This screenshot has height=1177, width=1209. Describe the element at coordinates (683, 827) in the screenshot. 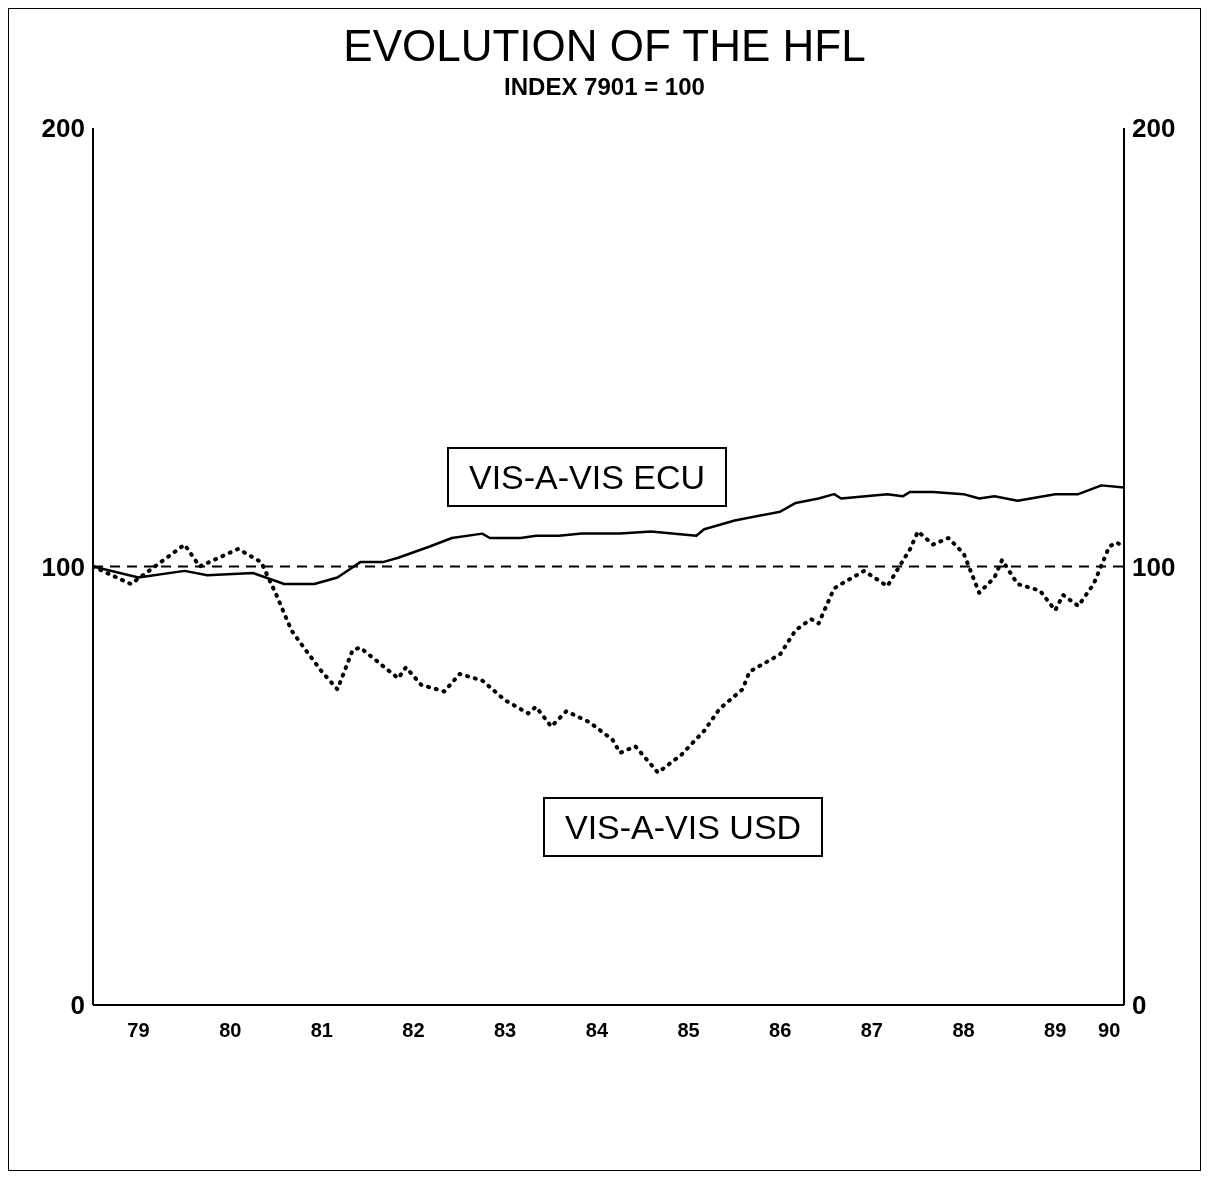

I see `series-label: VIS-A-VIS USD` at that location.